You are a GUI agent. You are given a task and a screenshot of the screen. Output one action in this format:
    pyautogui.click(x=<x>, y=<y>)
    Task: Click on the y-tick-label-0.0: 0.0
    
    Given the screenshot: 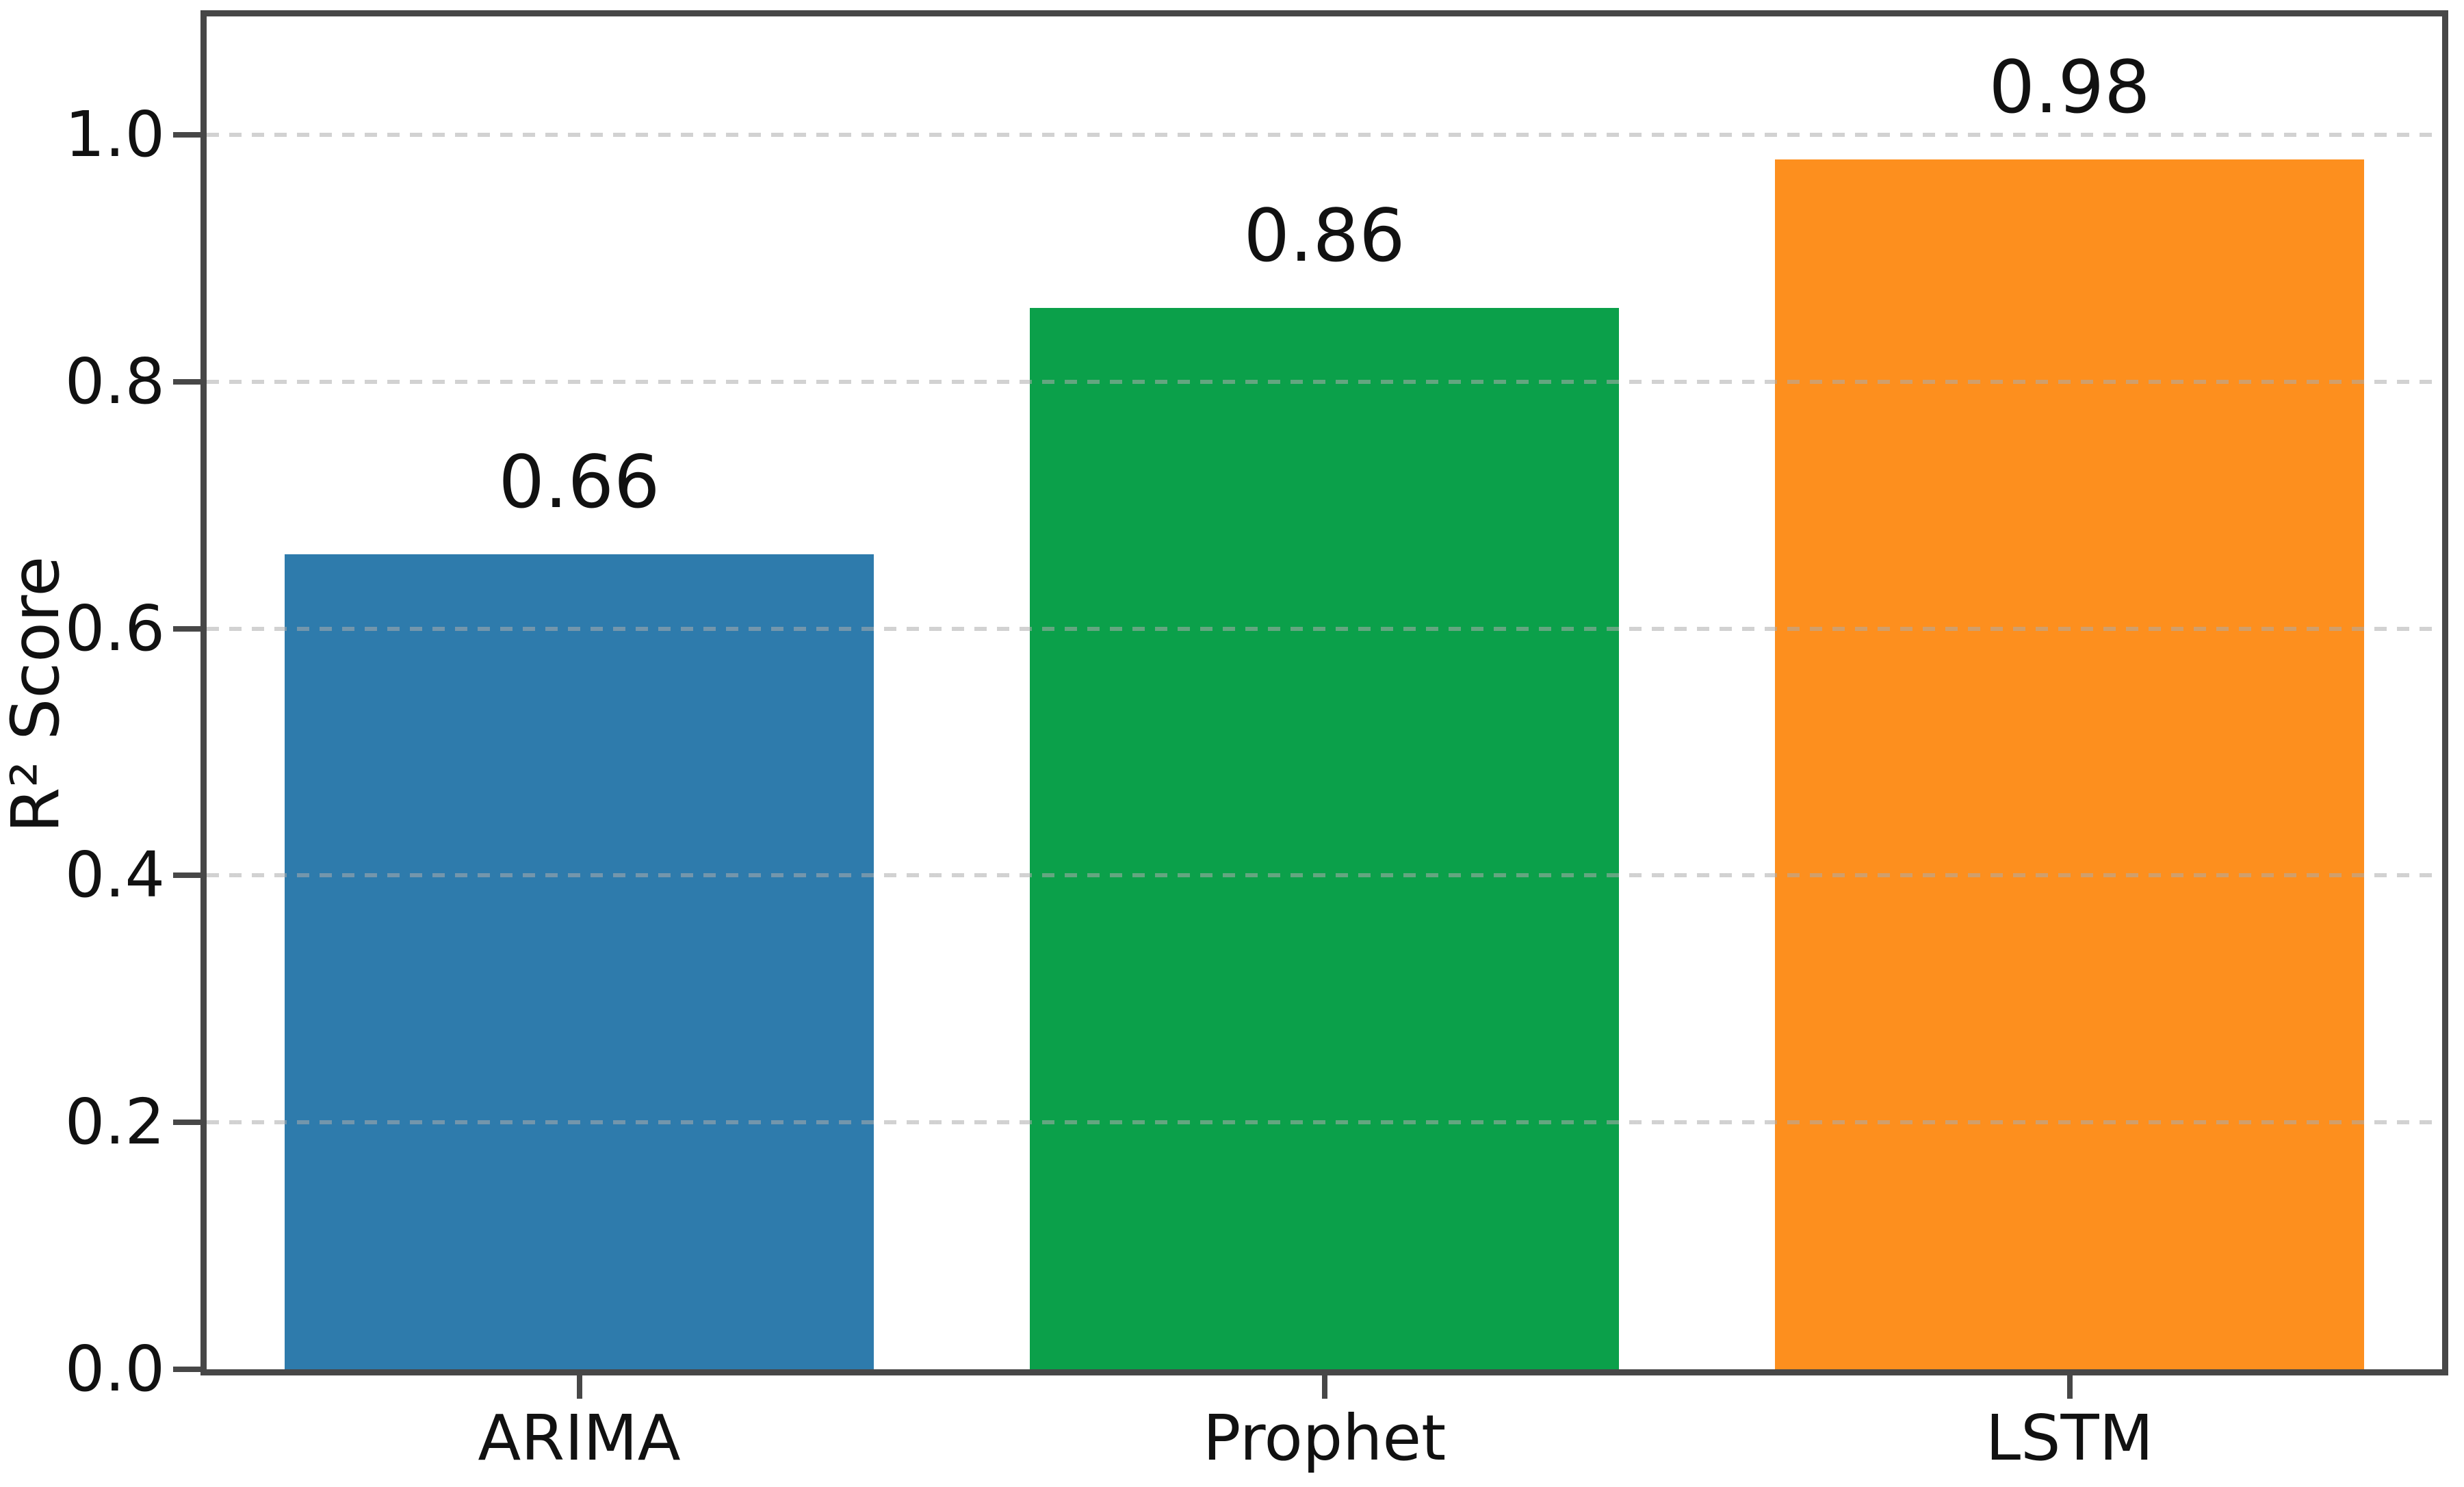 What is the action you would take?
    pyautogui.click(x=115, y=1369)
    